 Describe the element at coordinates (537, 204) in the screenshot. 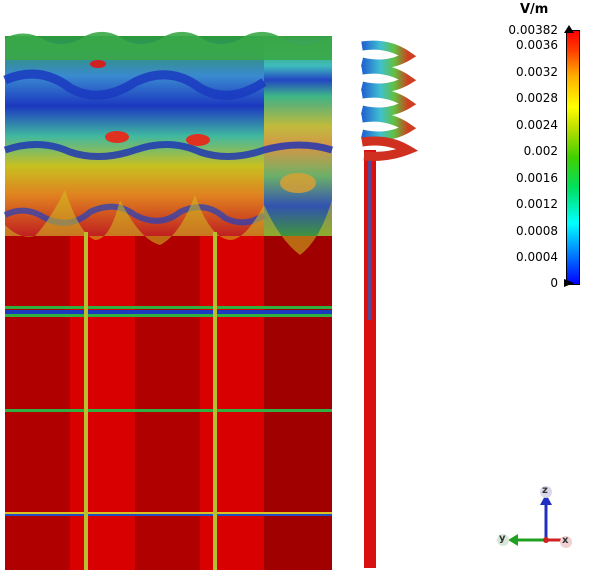

I see `colorbar-tick: 0.0012` at that location.